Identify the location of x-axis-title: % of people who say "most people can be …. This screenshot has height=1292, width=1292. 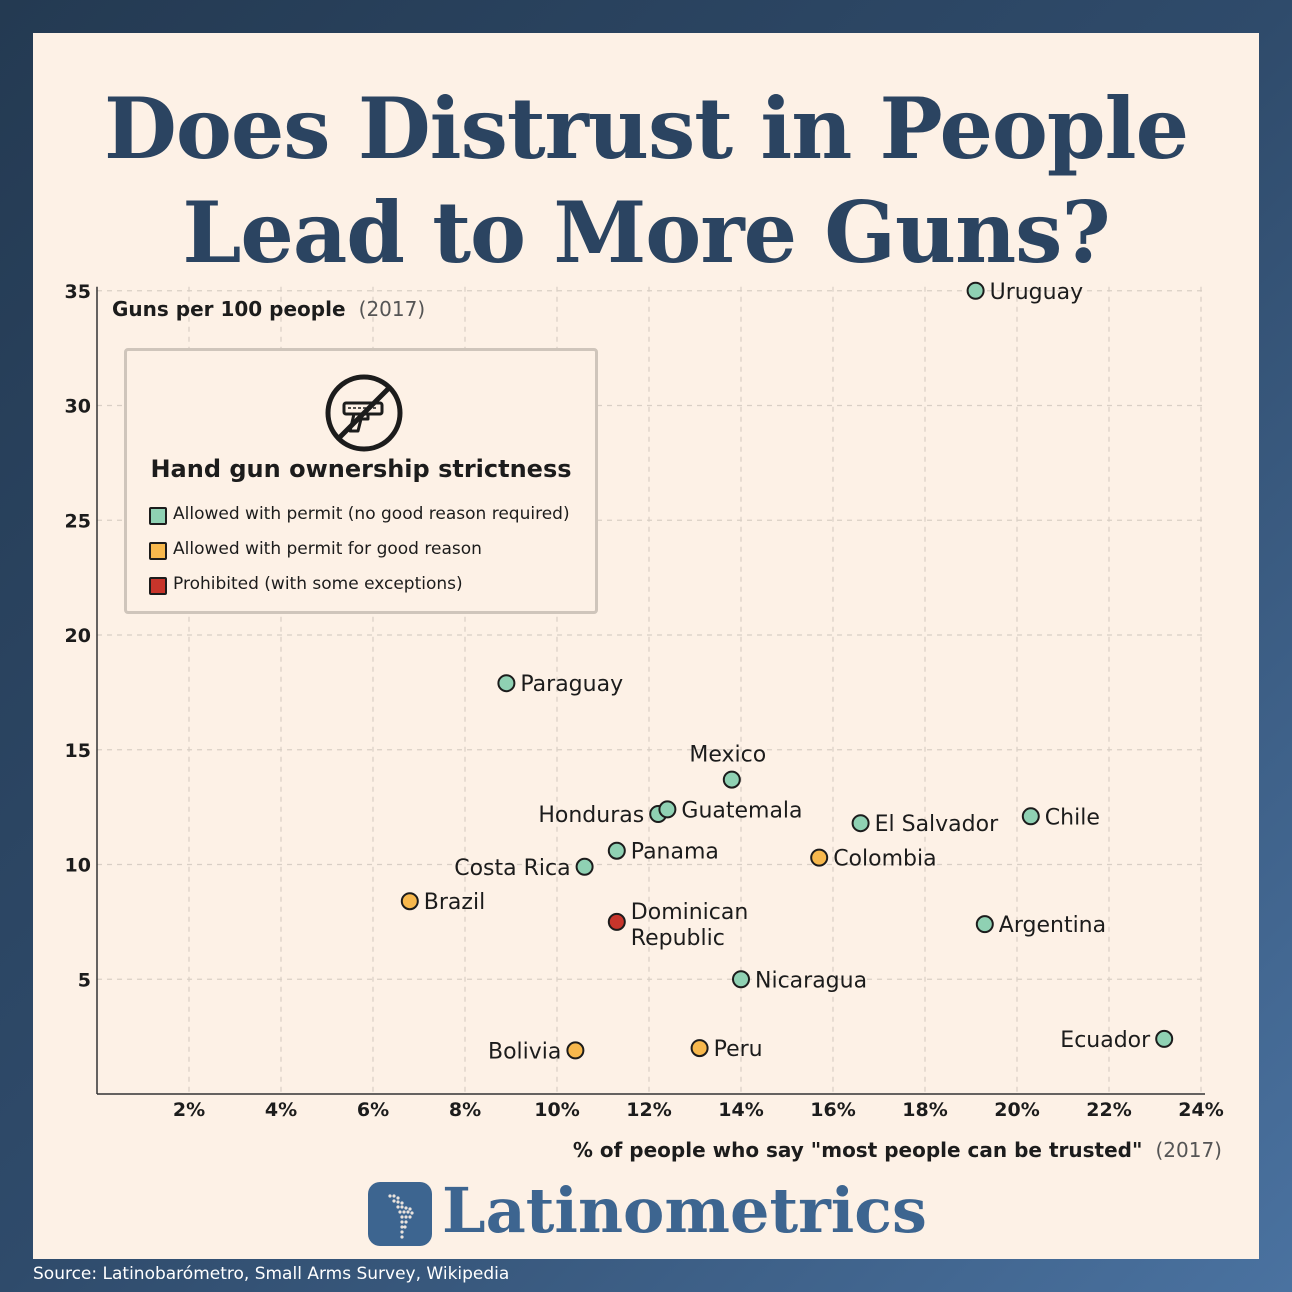
(897, 1150).